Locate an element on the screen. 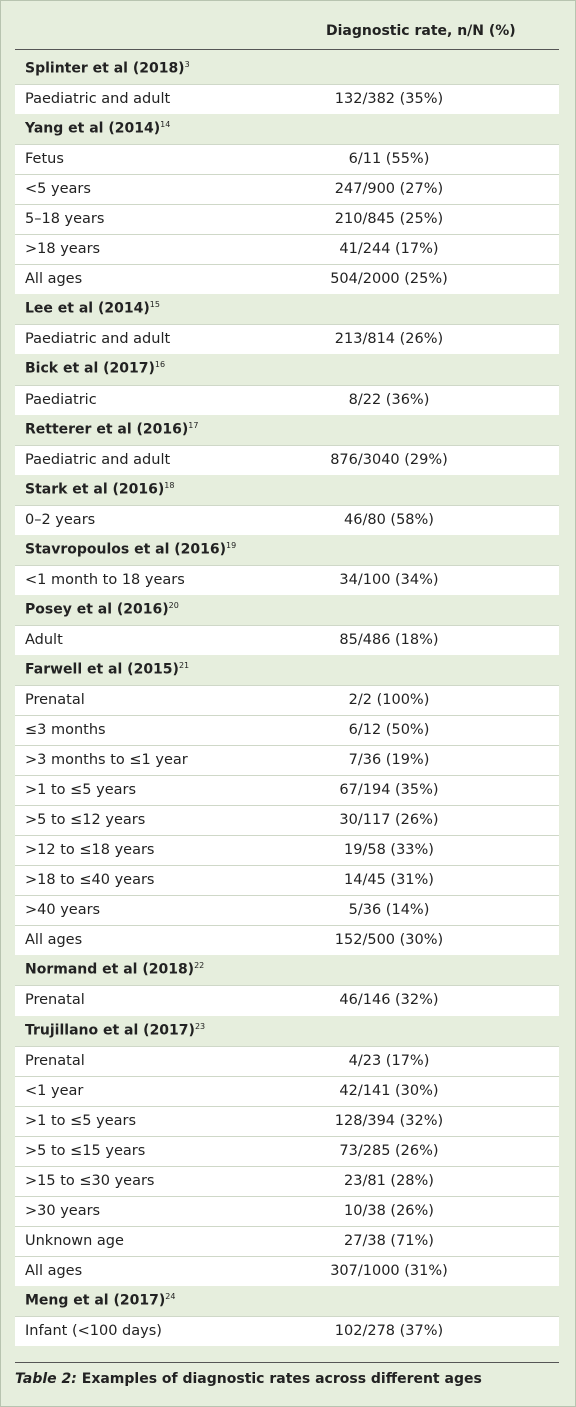 This screenshot has width=576, height=1407. data-row: >15 to ≤30 years 23/81 (28%) is located at coordinates (287, 1180).